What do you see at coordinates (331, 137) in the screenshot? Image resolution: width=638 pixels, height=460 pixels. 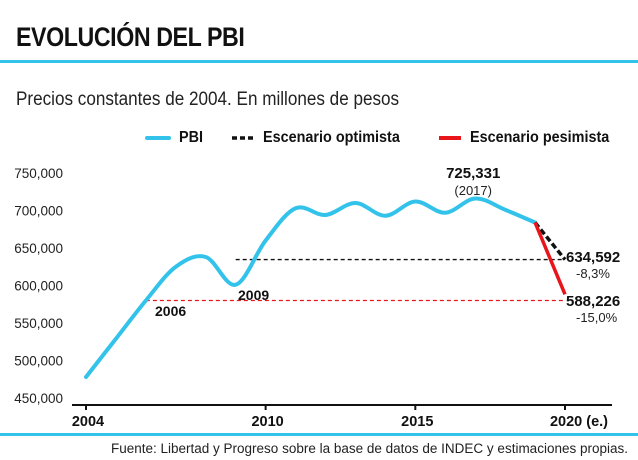 I see `legend-label-optimista: Escenario optimista` at bounding box center [331, 137].